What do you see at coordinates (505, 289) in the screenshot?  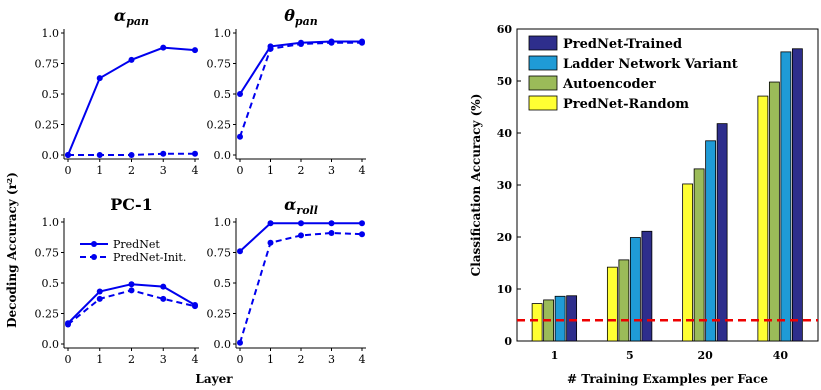 I see `y-tick-label: 10` at bounding box center [505, 289].